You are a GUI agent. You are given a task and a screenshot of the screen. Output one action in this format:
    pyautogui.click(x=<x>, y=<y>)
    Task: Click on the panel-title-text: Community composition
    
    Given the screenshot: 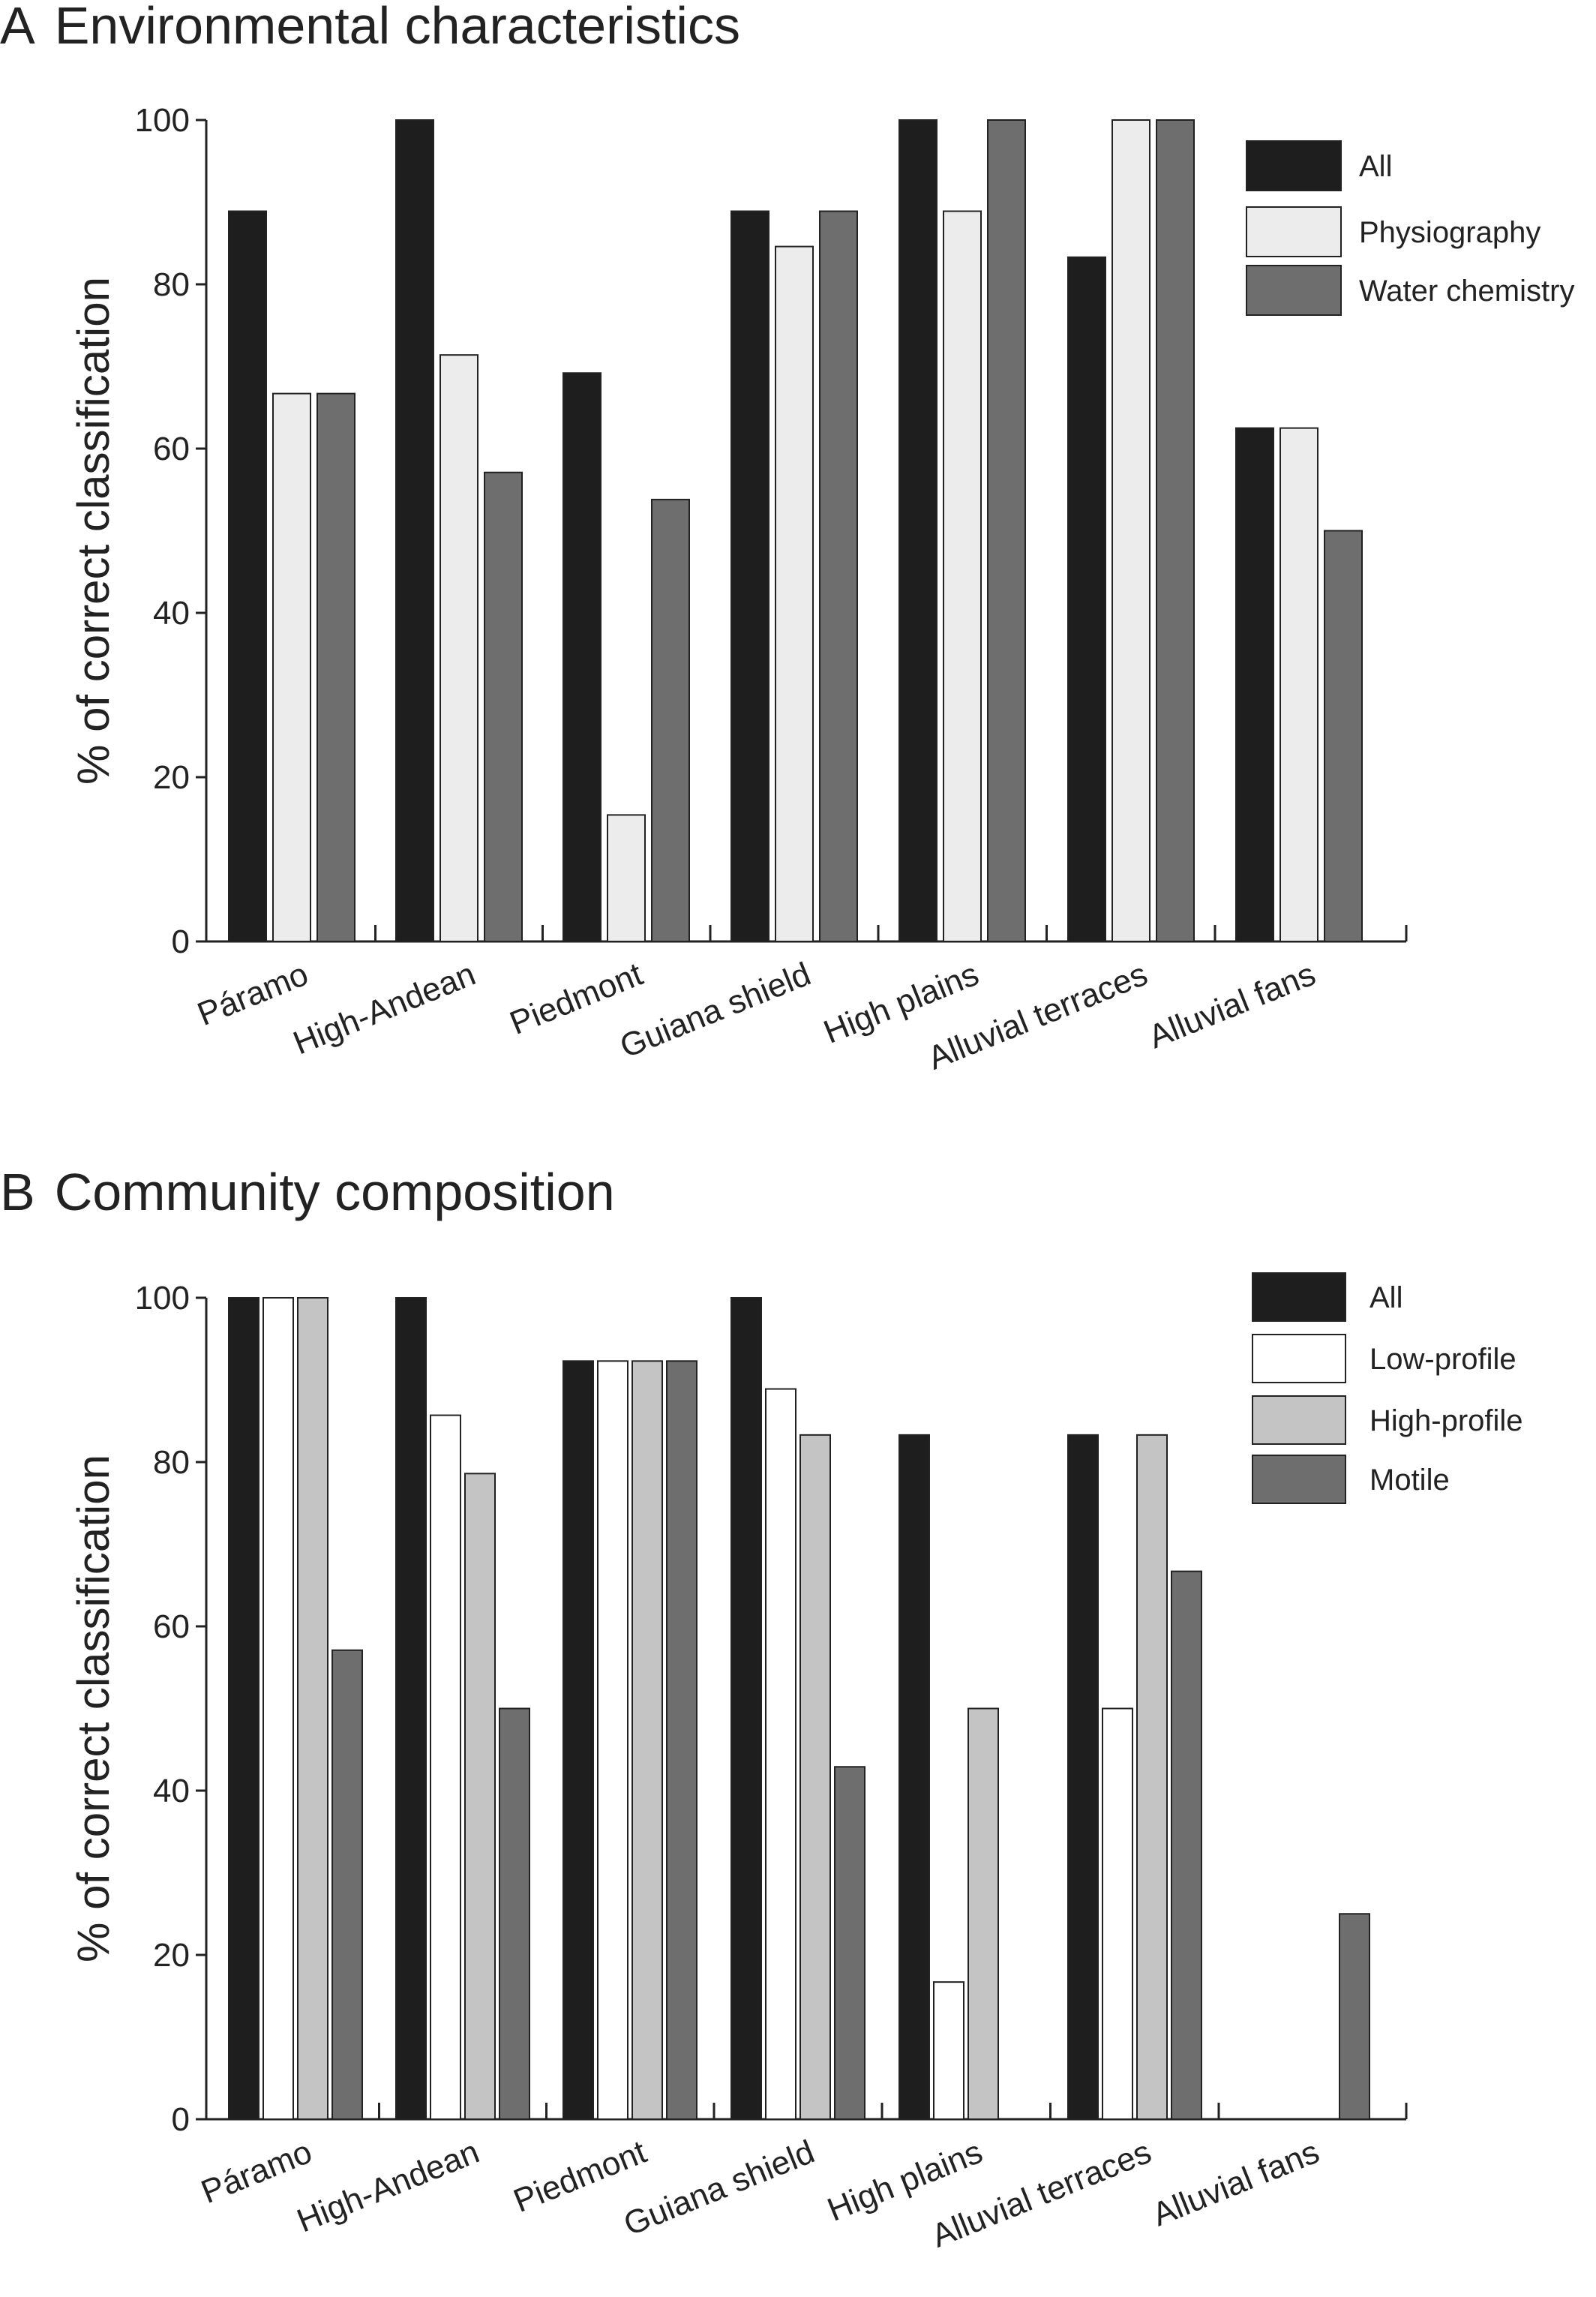 What is the action you would take?
    pyautogui.click(x=335, y=1192)
    